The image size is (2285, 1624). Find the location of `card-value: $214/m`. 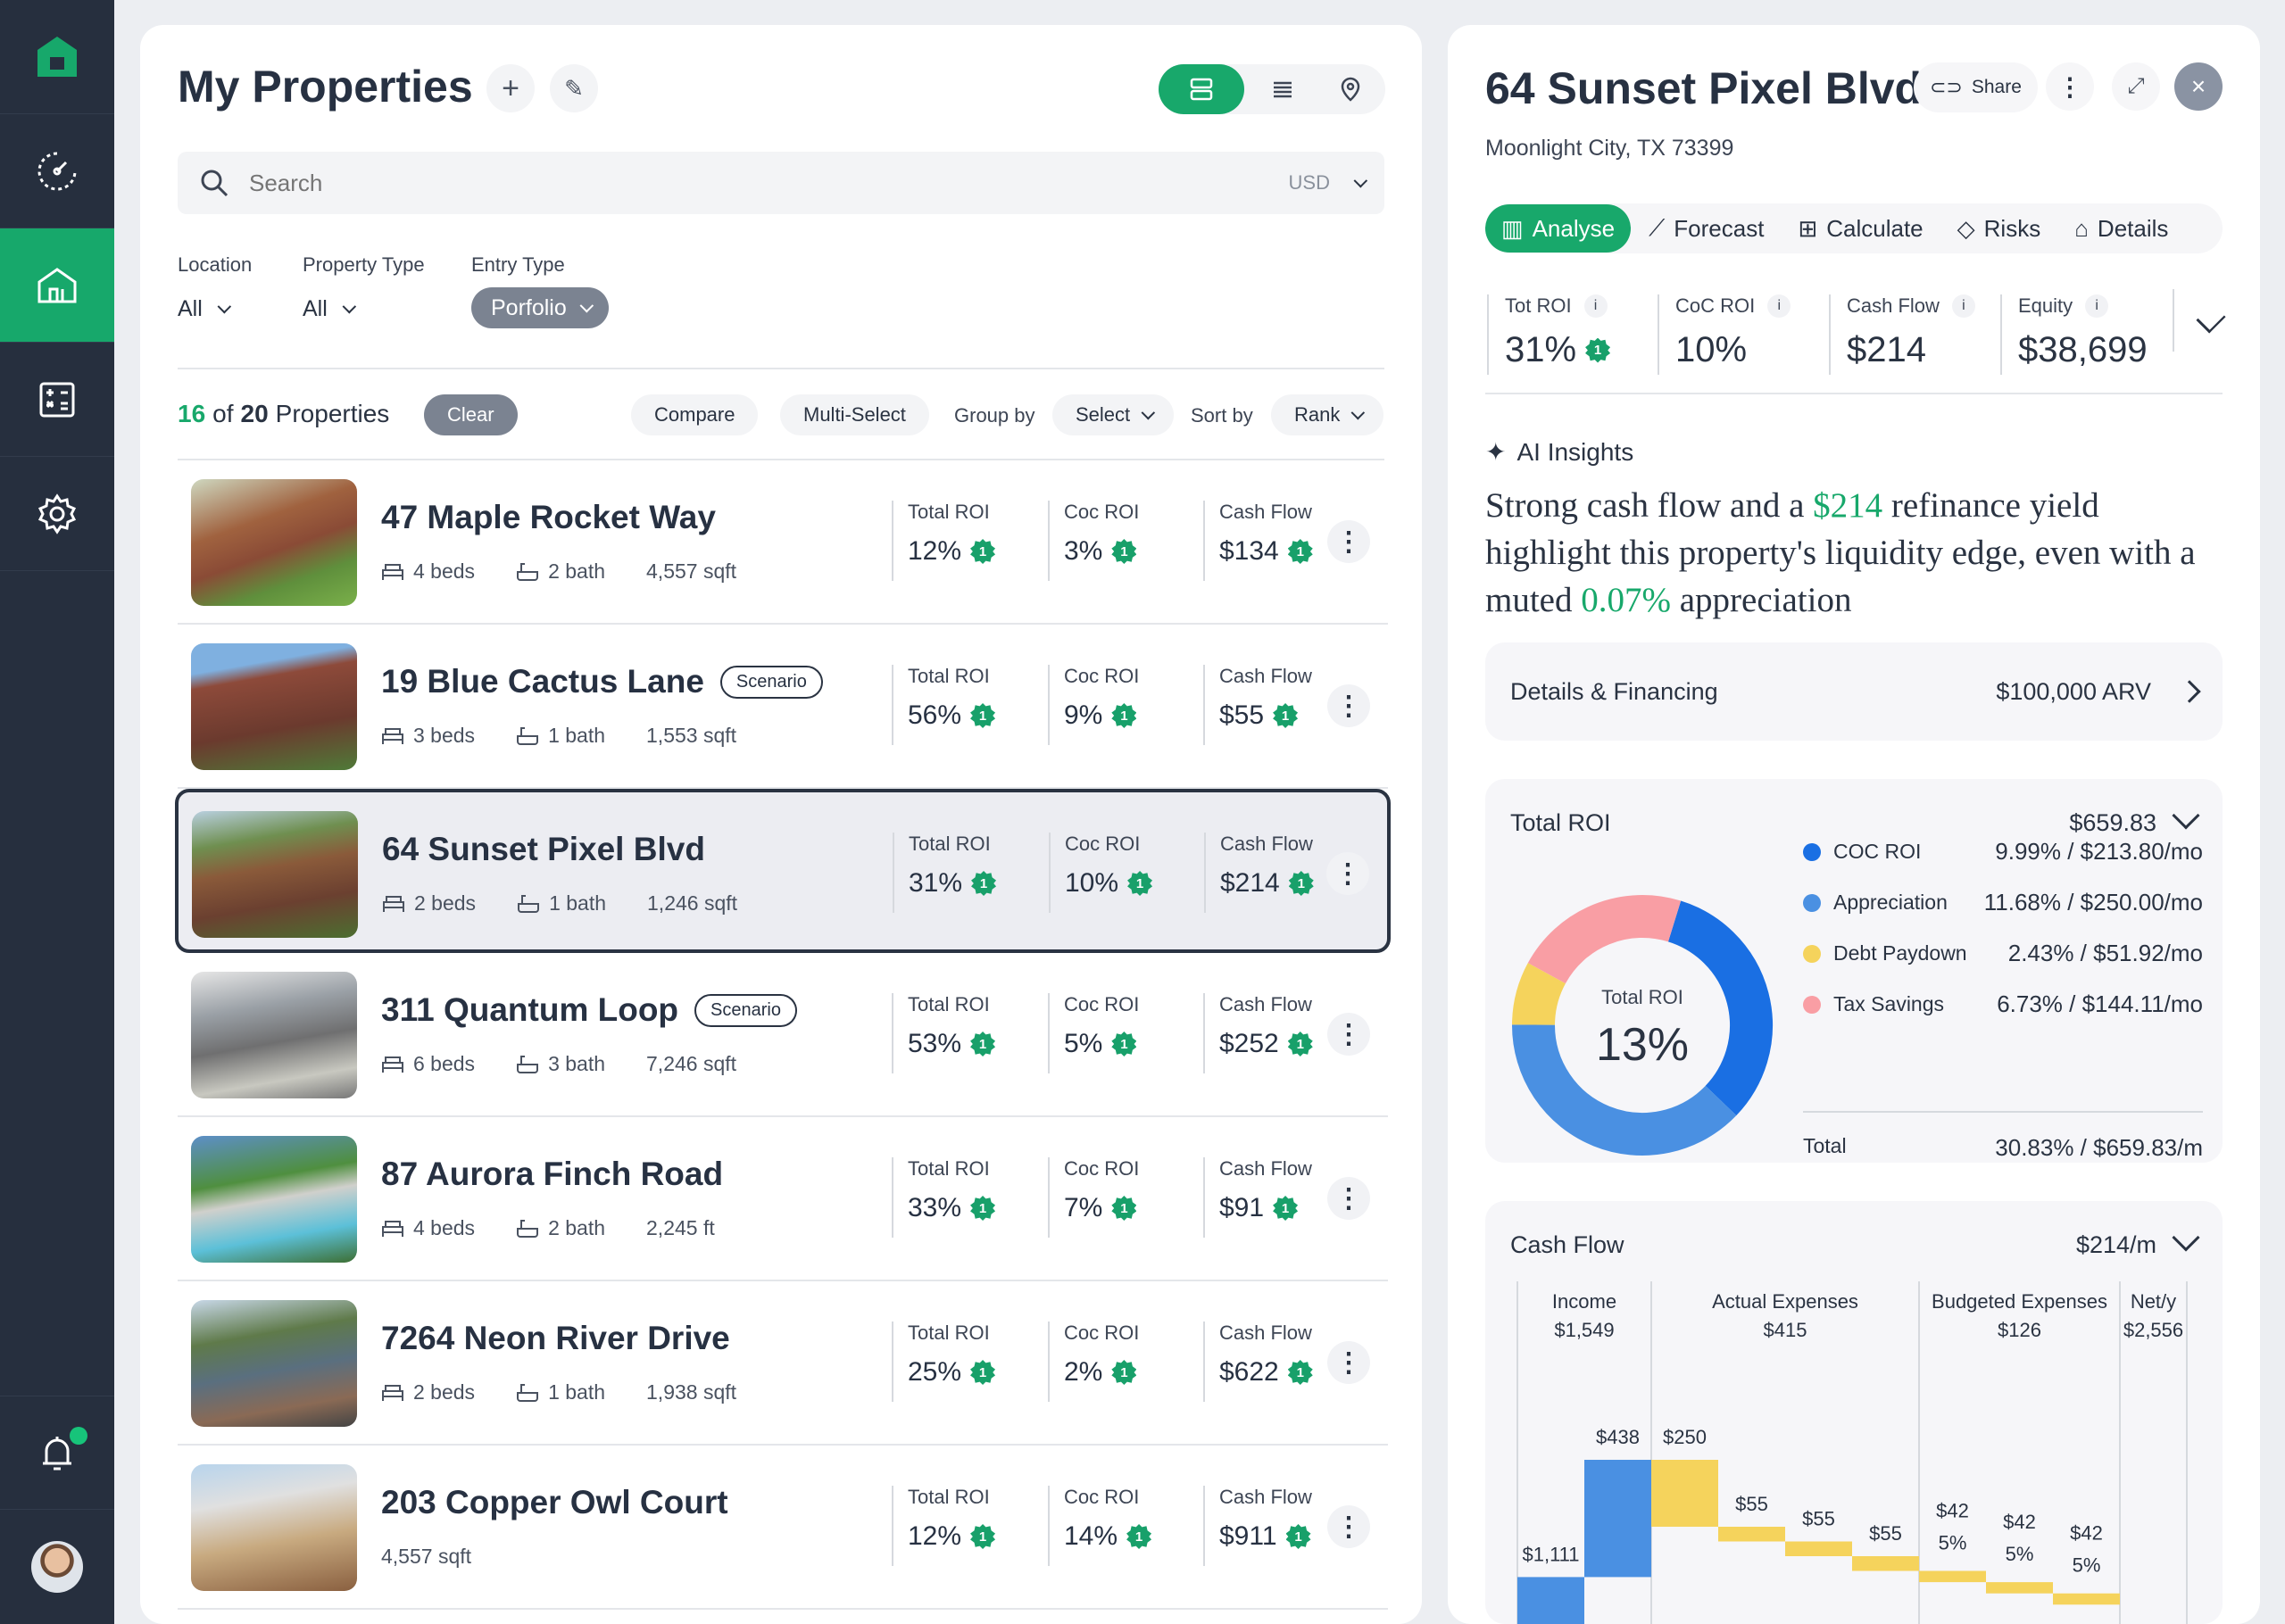

card-value: $214/m is located at coordinates (2115, 1244).